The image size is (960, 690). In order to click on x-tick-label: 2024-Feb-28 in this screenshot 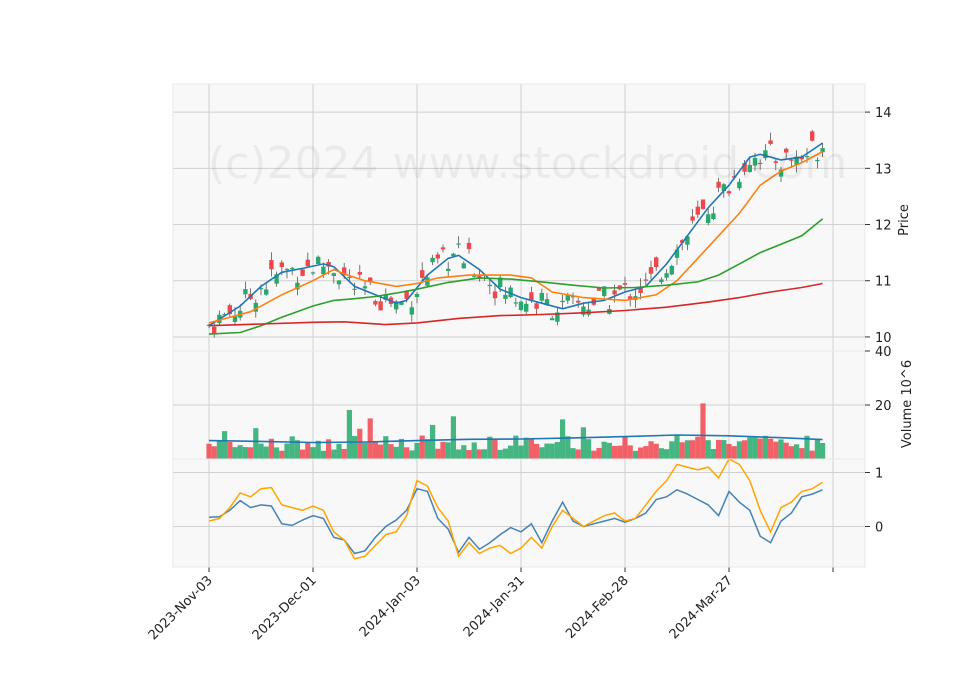, I will do `click(597, 607)`.